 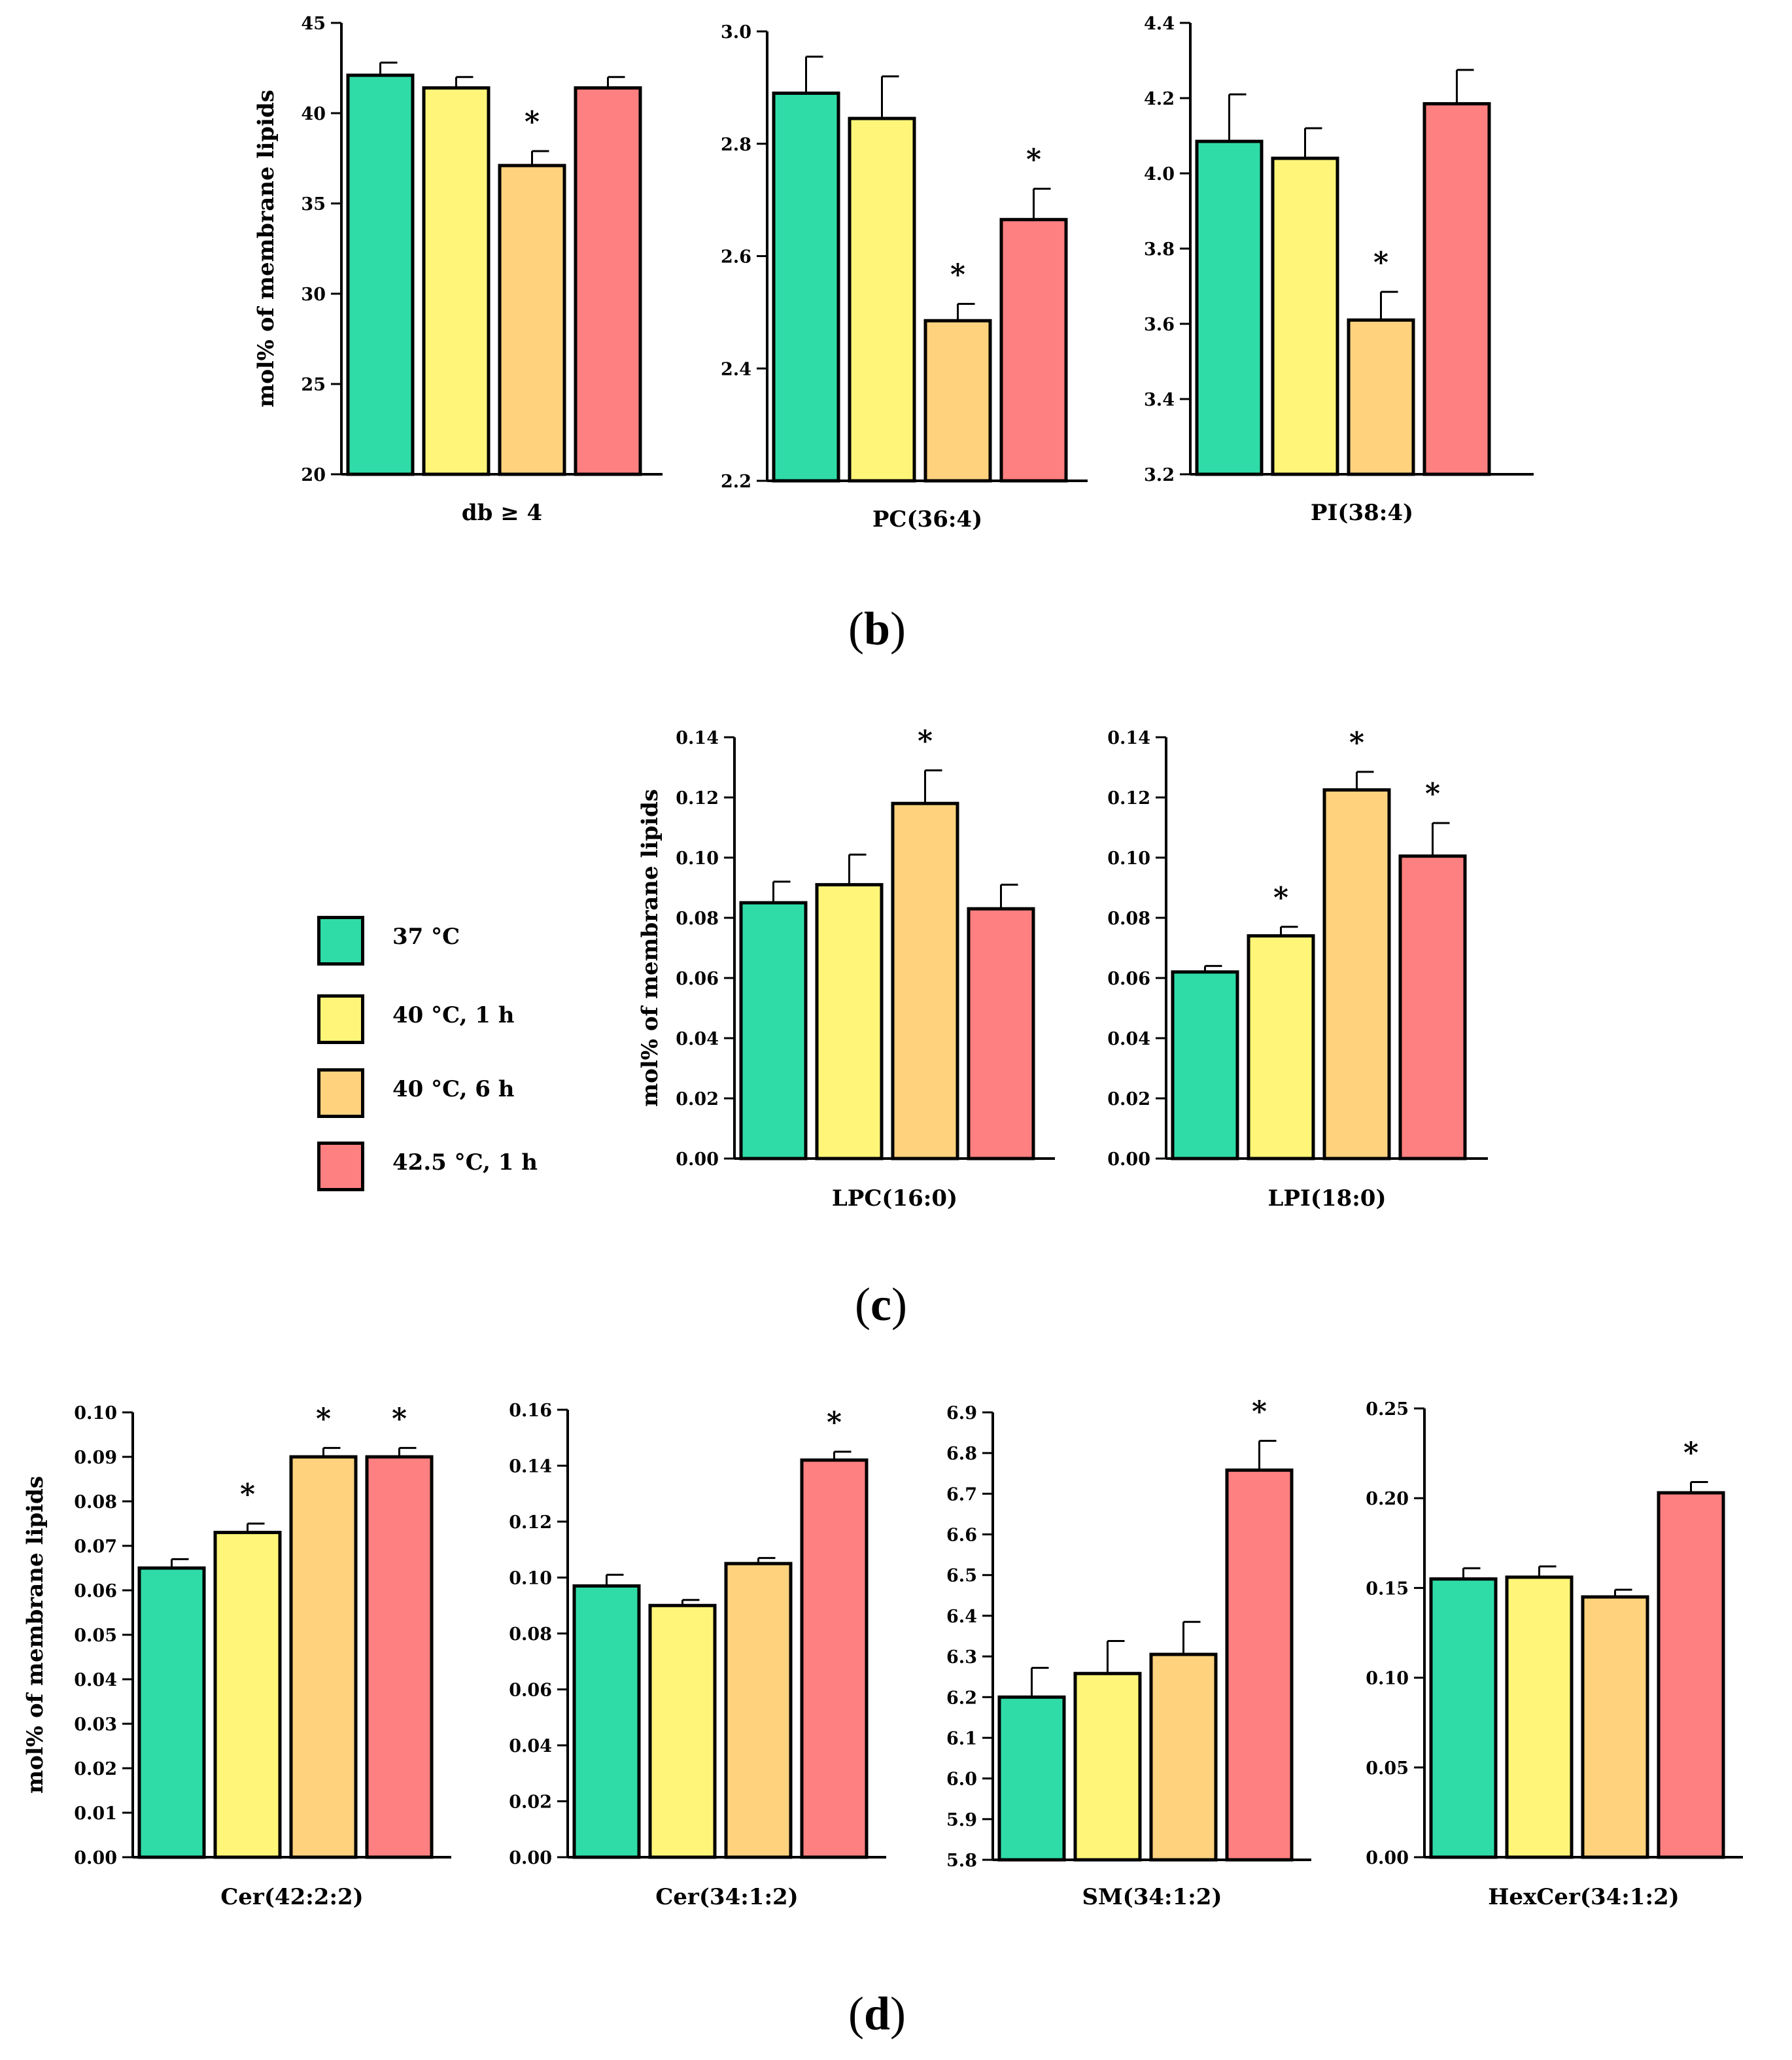 What do you see at coordinates (1159, 99) in the screenshot?
I see `y-tick-label-pi-38-4: 4.2` at bounding box center [1159, 99].